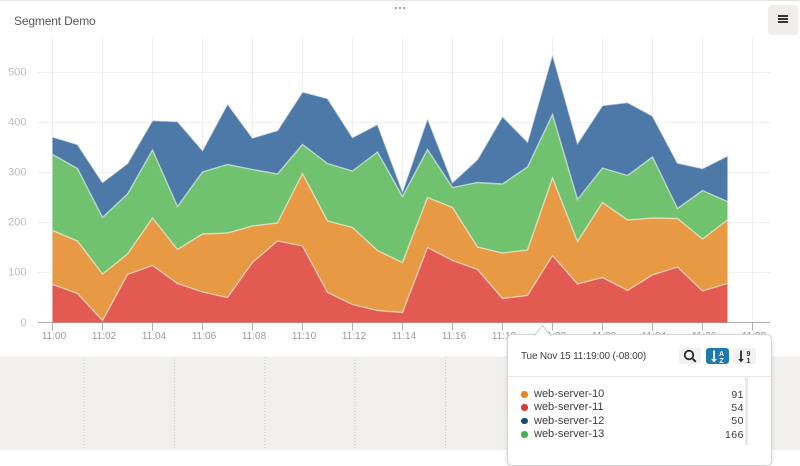 The width and height of the screenshot is (800, 466). I want to click on svg-text: A, so click(720, 354).